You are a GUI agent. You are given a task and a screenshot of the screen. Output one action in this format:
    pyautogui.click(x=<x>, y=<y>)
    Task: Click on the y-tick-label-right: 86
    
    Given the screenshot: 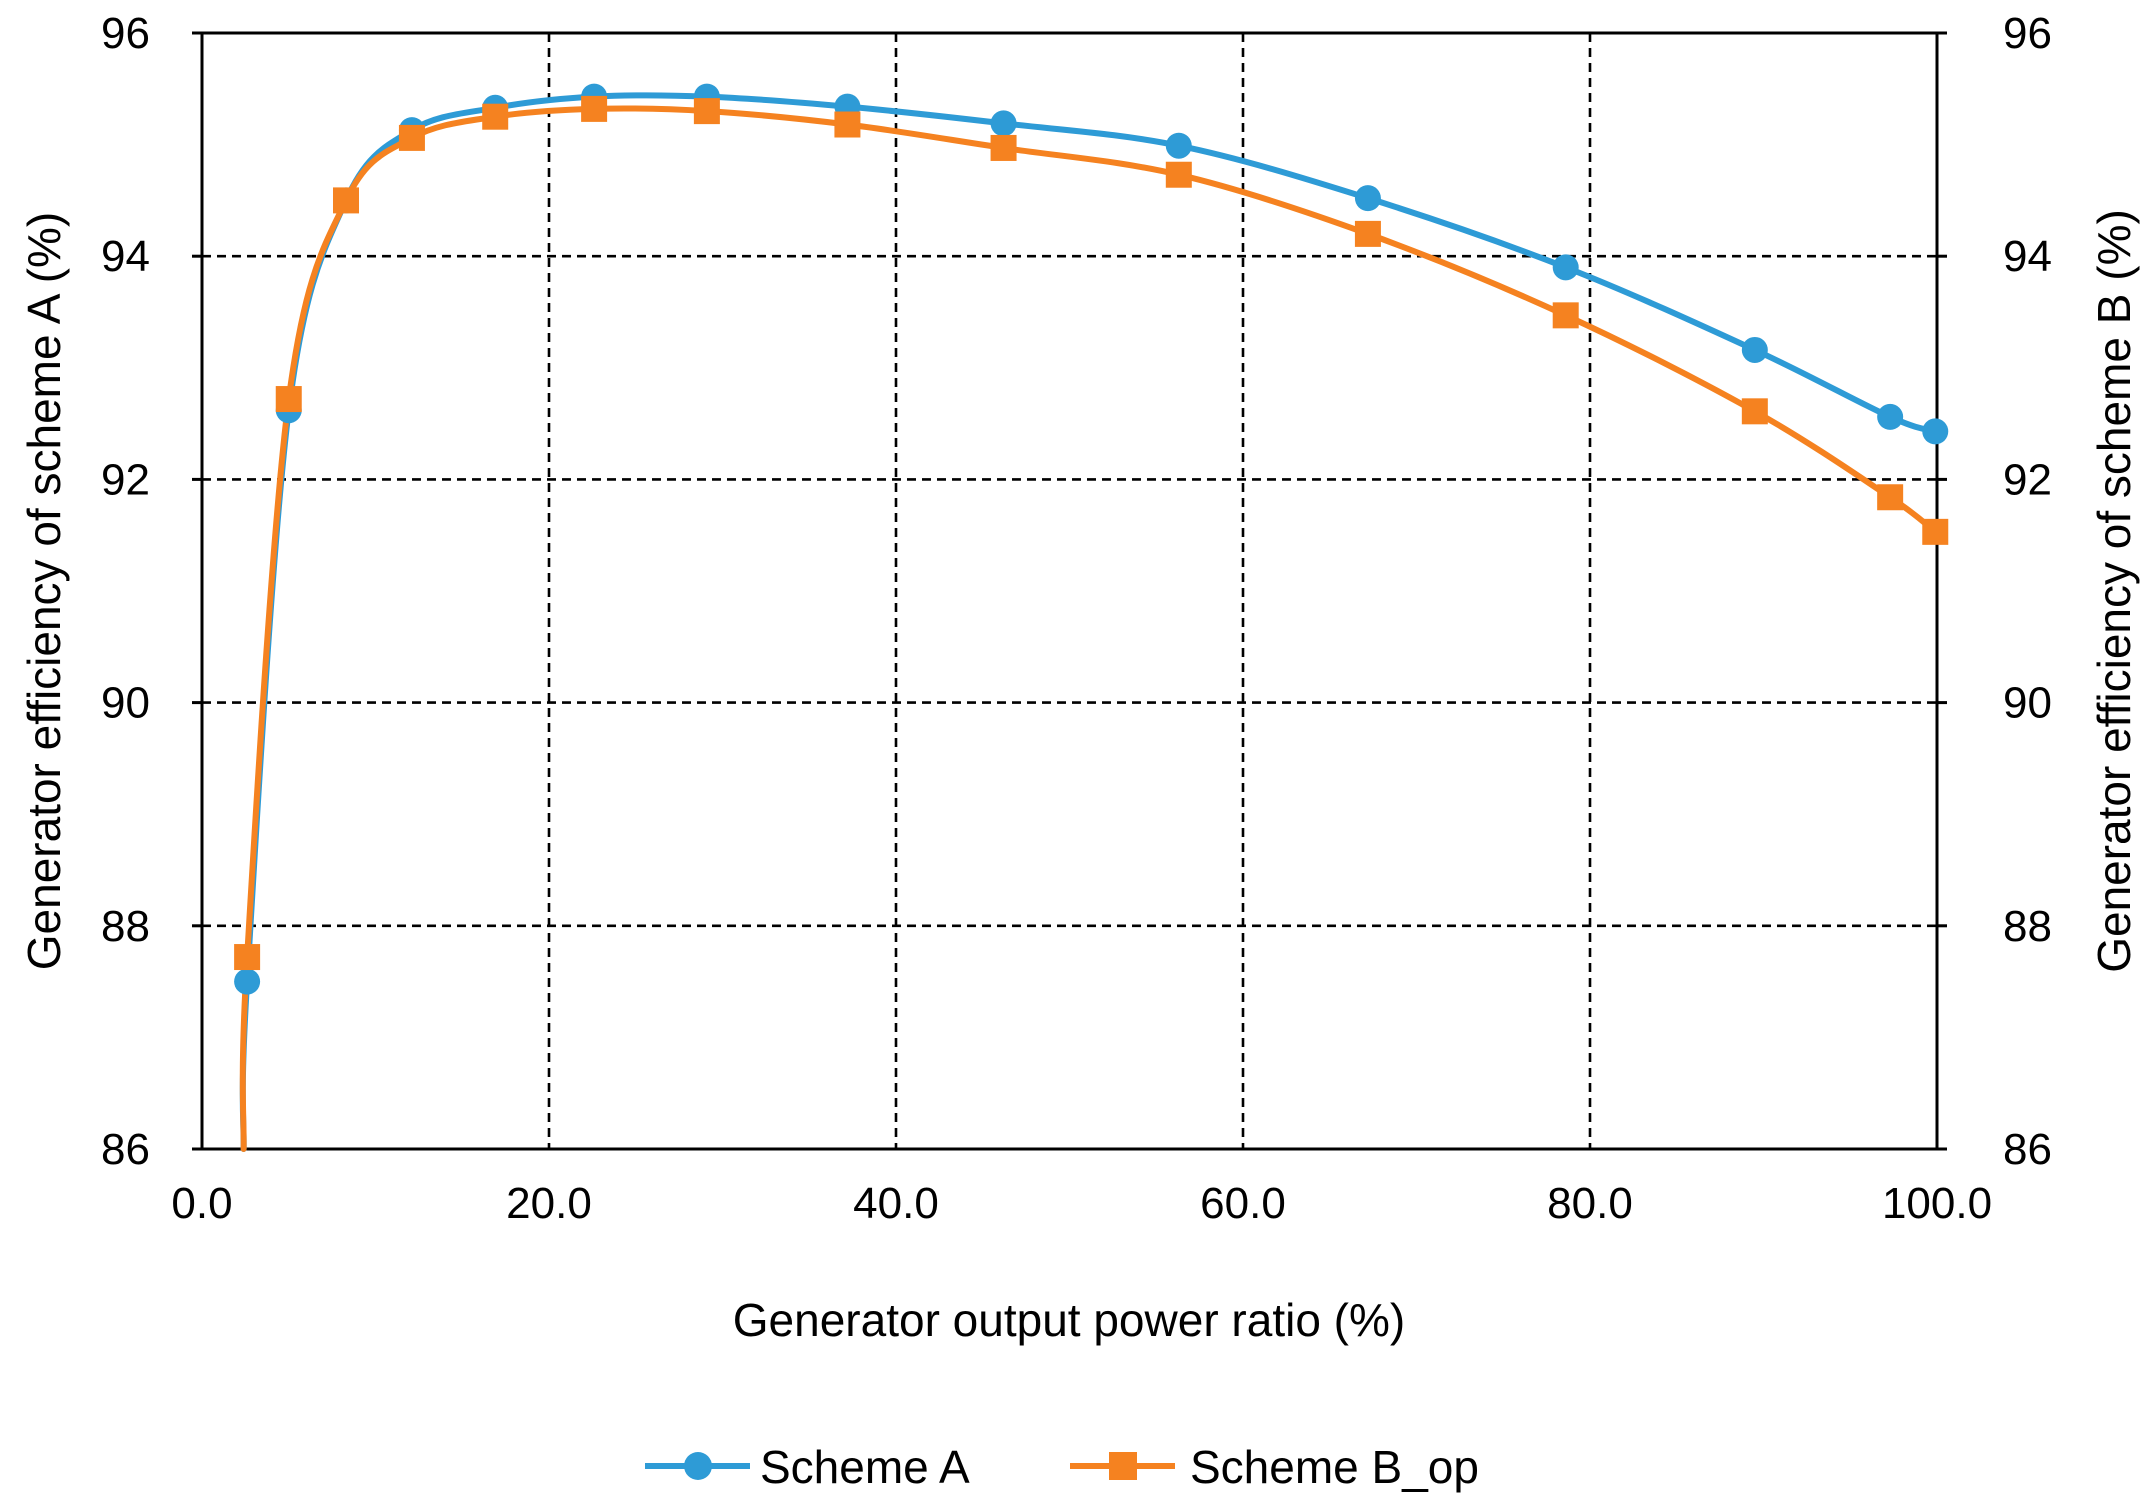 What is the action you would take?
    pyautogui.click(x=2027, y=1149)
    